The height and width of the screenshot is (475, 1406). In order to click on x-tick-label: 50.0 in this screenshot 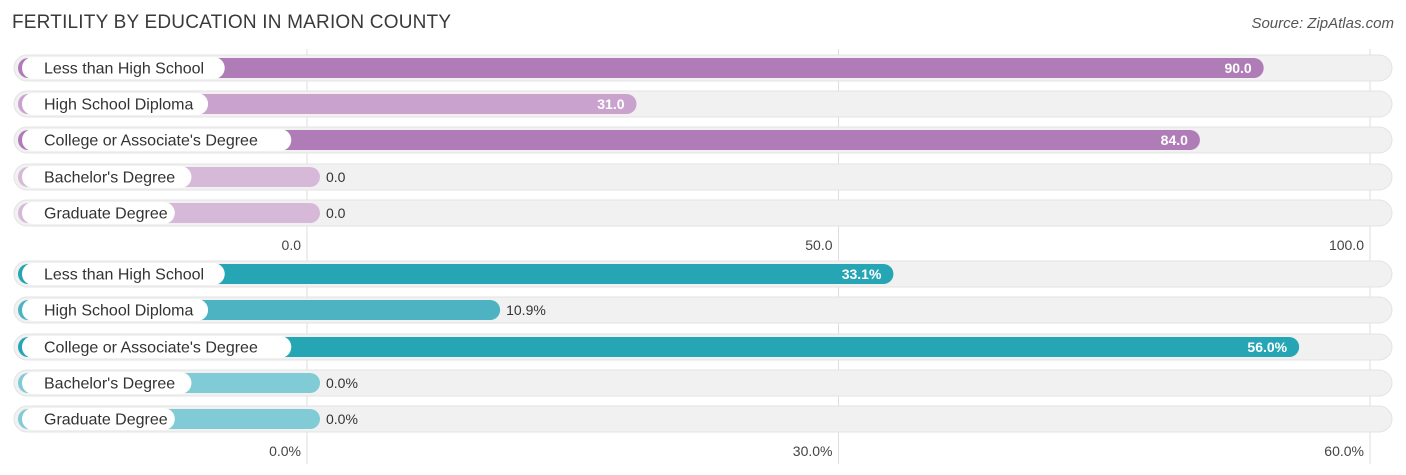, I will do `click(818, 245)`.